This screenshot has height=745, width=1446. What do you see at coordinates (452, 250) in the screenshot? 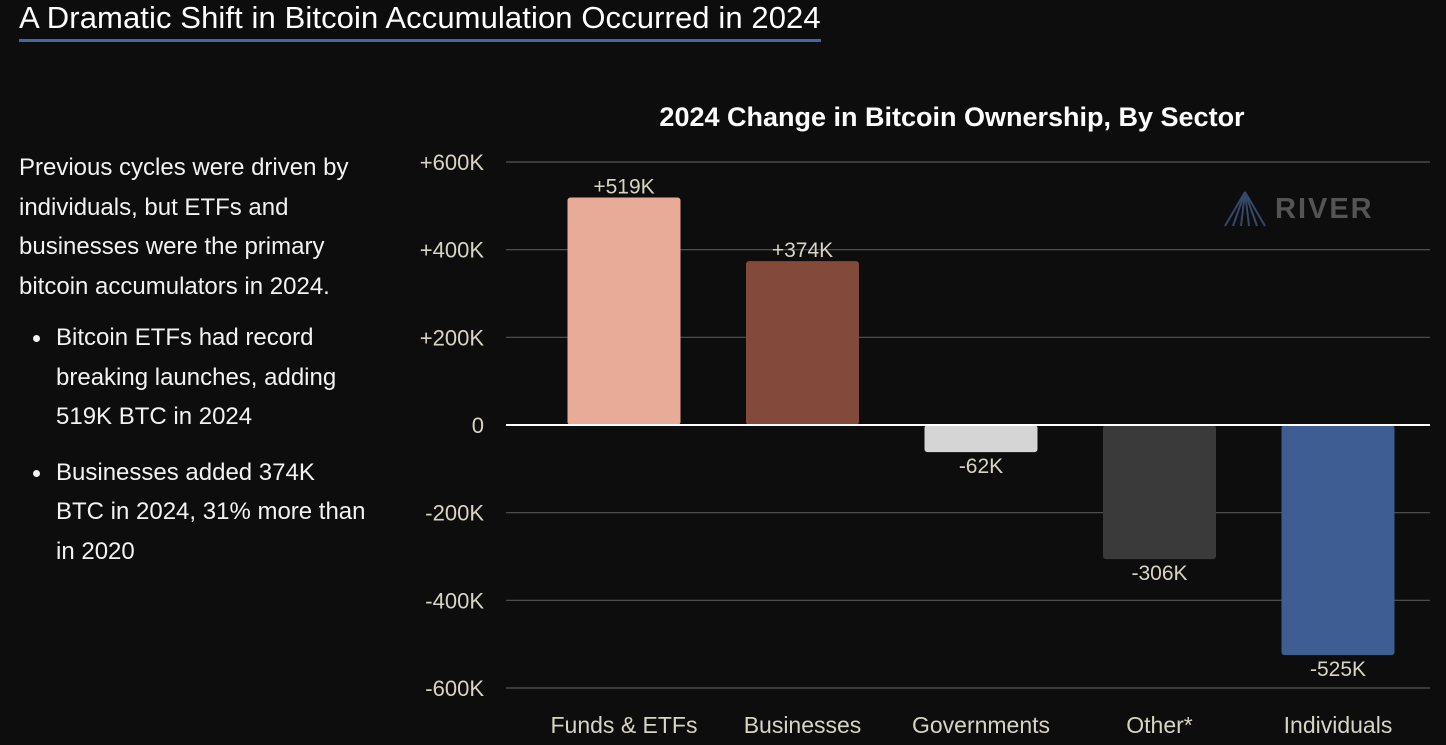
I see `y-tick-label: +400K` at bounding box center [452, 250].